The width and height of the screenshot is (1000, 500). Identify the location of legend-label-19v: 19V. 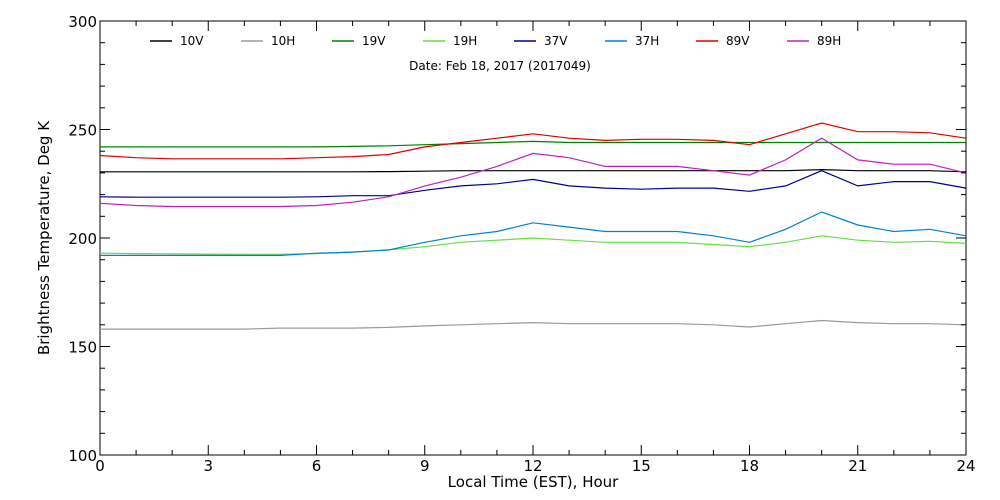
(374, 41).